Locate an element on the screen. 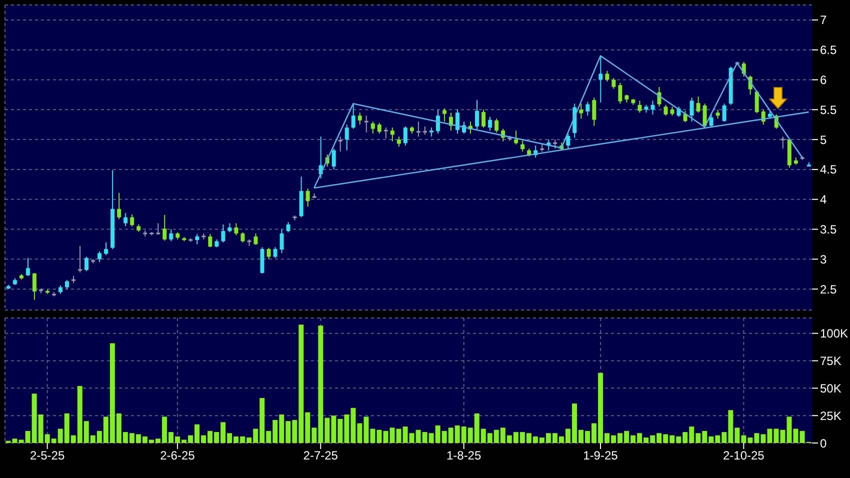 Image resolution: width=850 pixels, height=478 pixels. y-tick-label: 7 is located at coordinates (823, 20).